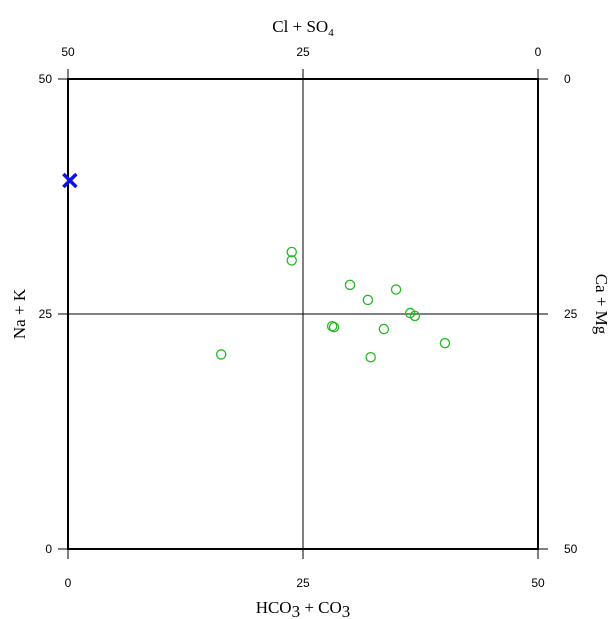 The image size is (613, 619). I want to click on right-tick-label: 0, so click(567, 79).